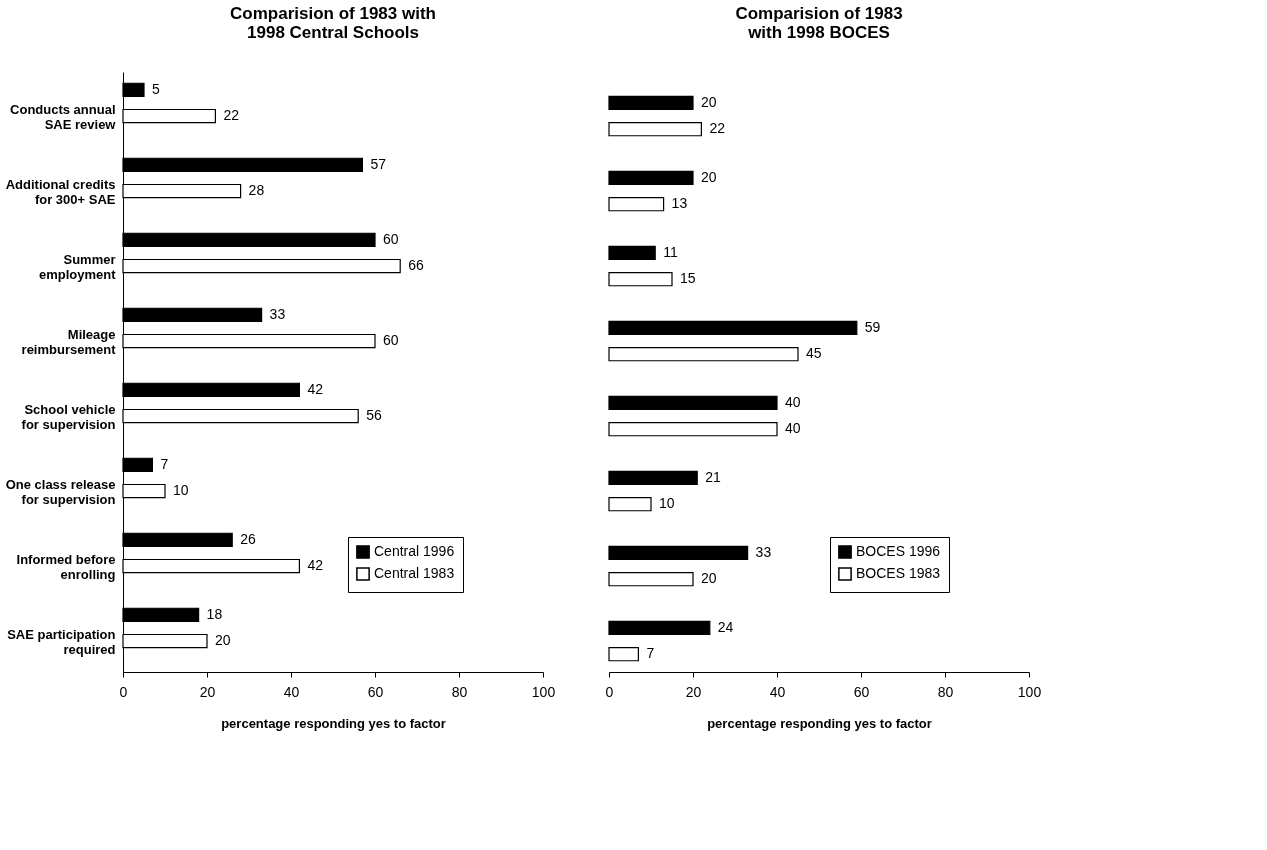  I want to click on legend-label: BOCES 1996, so click(898, 551).